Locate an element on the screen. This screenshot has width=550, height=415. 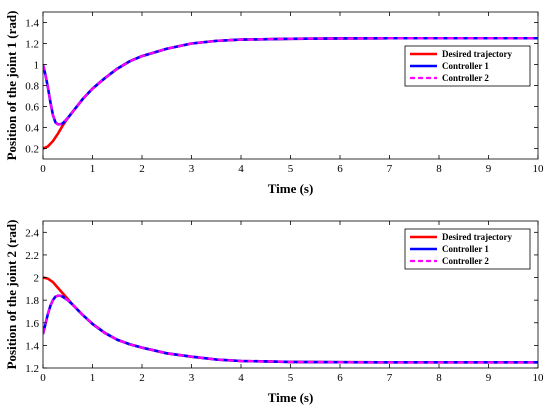
y-axis-title: Position of the joint 1 (rad) is located at coordinates (11, 86).